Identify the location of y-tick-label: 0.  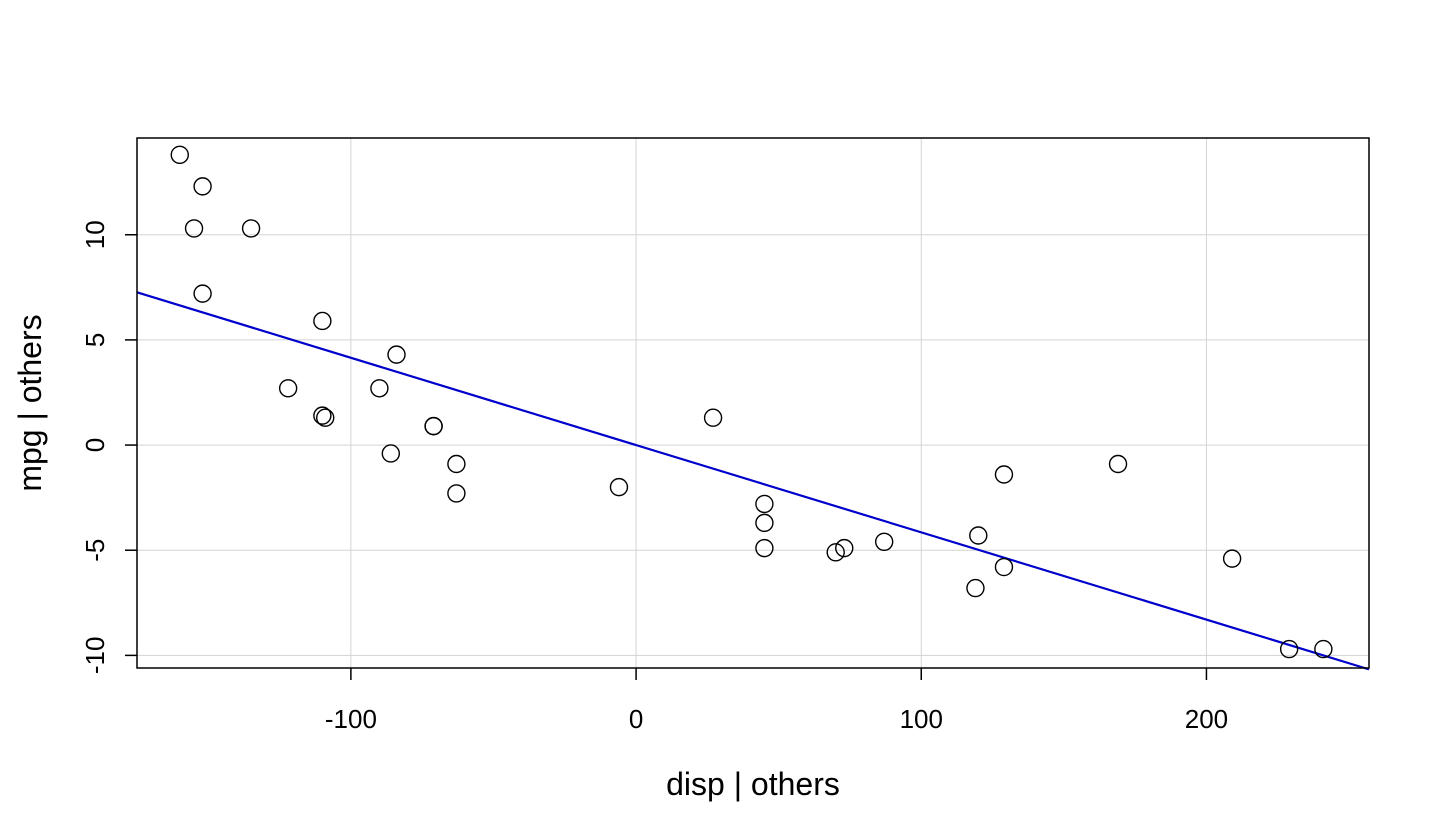
(95, 445).